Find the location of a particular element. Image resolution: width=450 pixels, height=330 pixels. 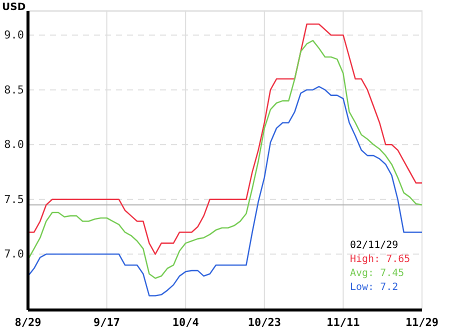

x-tick-label: 8/29 is located at coordinates (28, 322).